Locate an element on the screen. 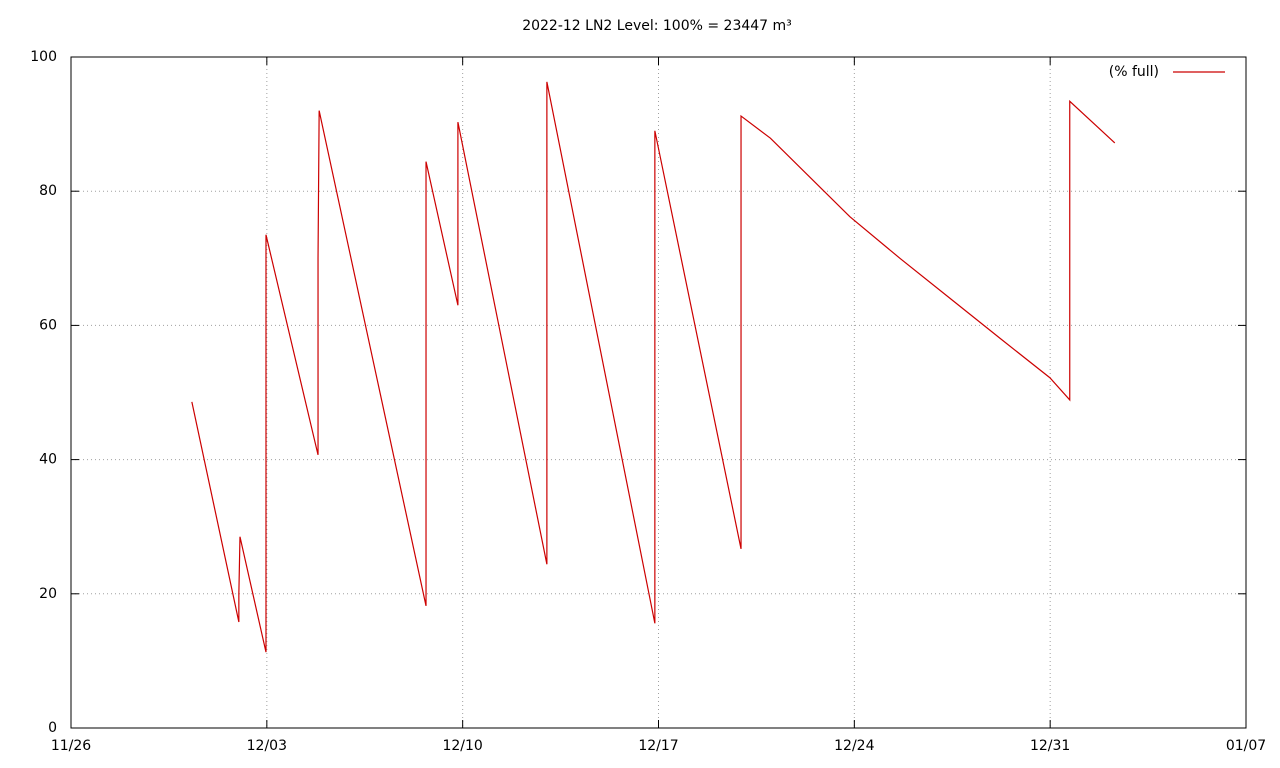  y-tick-label: 0 is located at coordinates (52, 728).